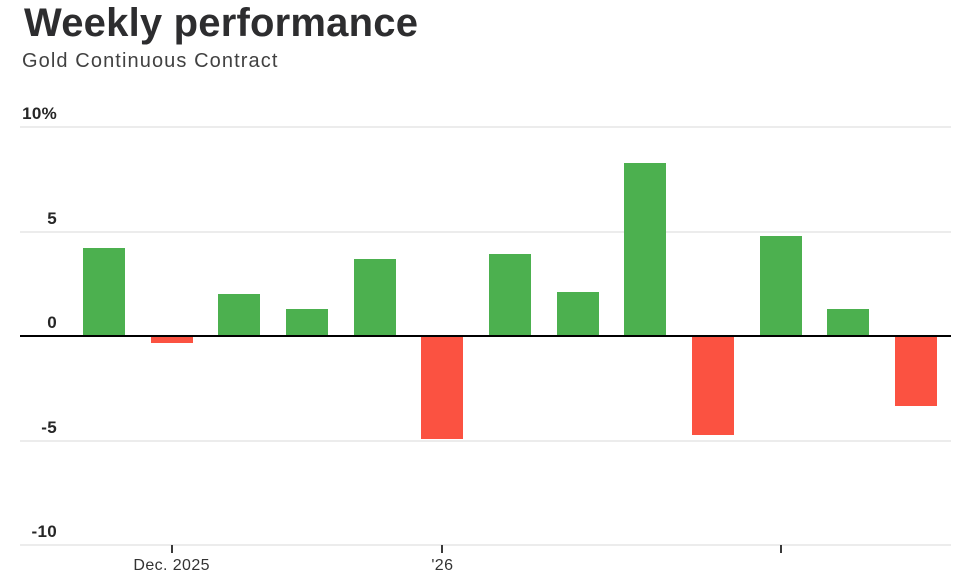 This screenshot has height=585, width=975. What do you see at coordinates (239, 315) in the screenshot?
I see `bar-week-3-positive` at bounding box center [239, 315].